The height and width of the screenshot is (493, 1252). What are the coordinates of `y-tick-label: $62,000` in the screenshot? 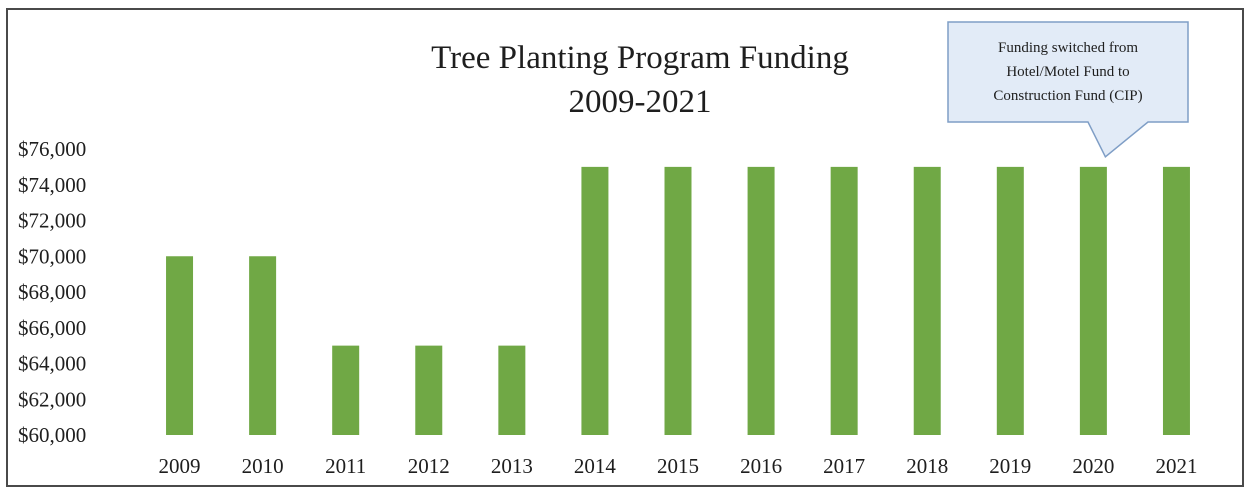 It's located at (52, 399).